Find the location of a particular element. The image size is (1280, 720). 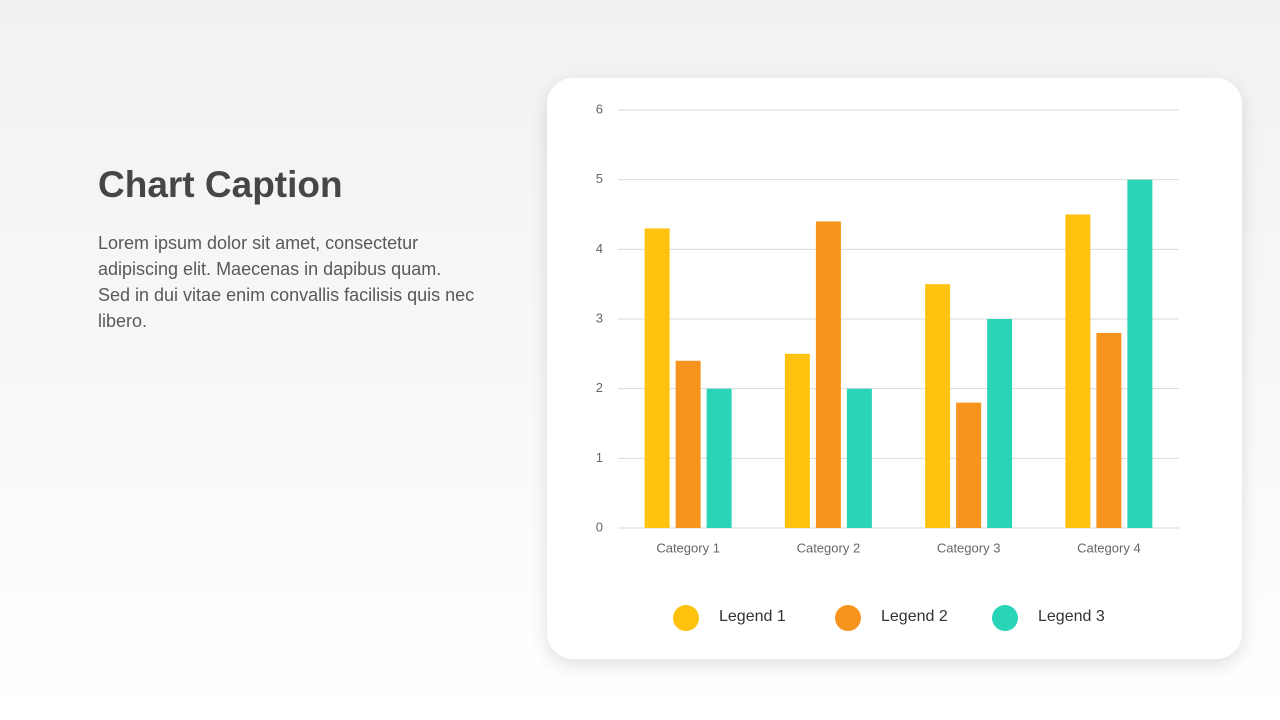

x-tick-label: Category 1 is located at coordinates (688, 547).